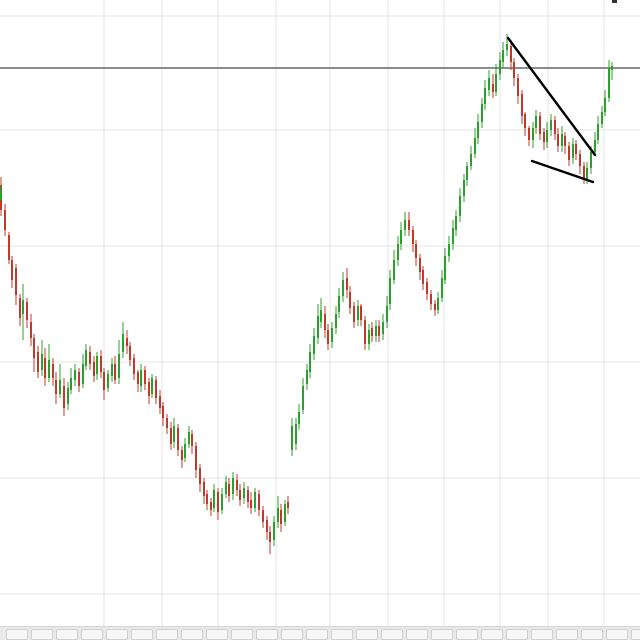 The width and height of the screenshot is (640, 640). I want to click on time-scrollbar, so click(320, 633).